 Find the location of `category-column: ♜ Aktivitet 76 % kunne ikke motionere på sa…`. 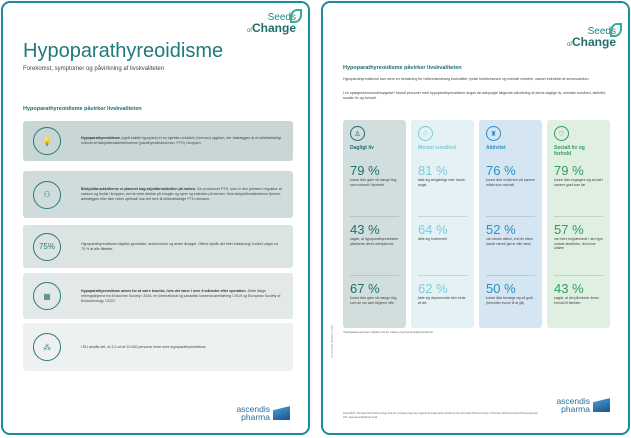

category-column: ♜ Aktivitet 76 % kunne ikke motionere på sa… is located at coordinates (510, 224).